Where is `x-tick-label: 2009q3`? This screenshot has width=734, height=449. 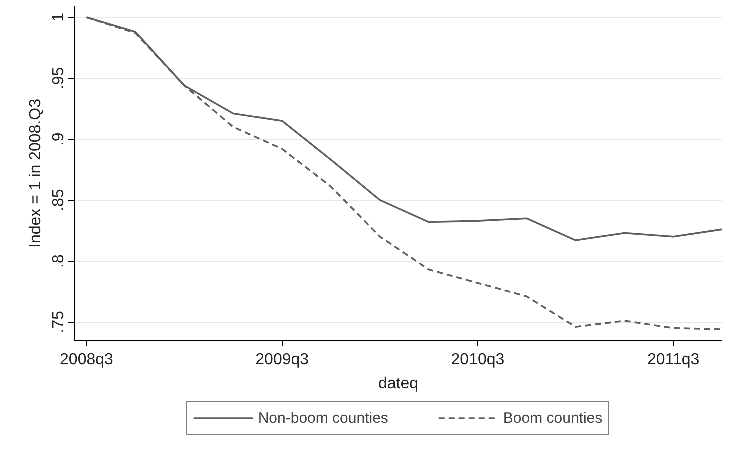
x-tick-label: 2009q3 is located at coordinates (283, 360).